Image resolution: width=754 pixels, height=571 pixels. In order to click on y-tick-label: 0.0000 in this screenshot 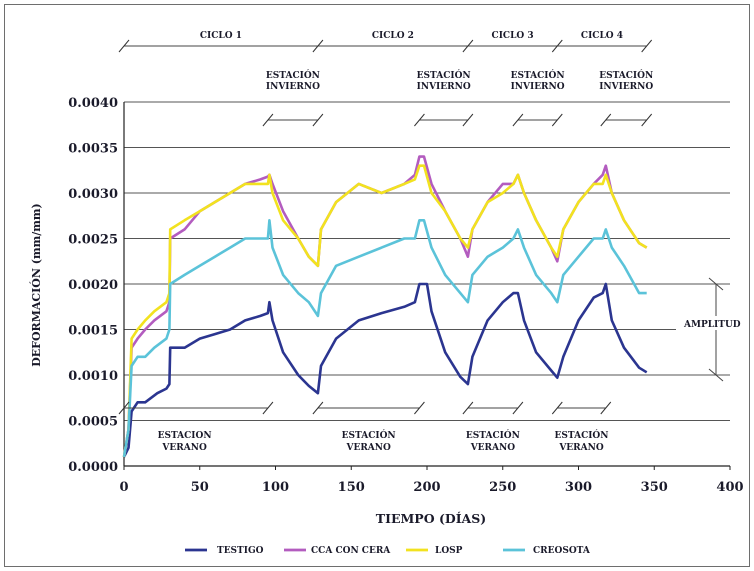, I will do `click(93, 467)`.